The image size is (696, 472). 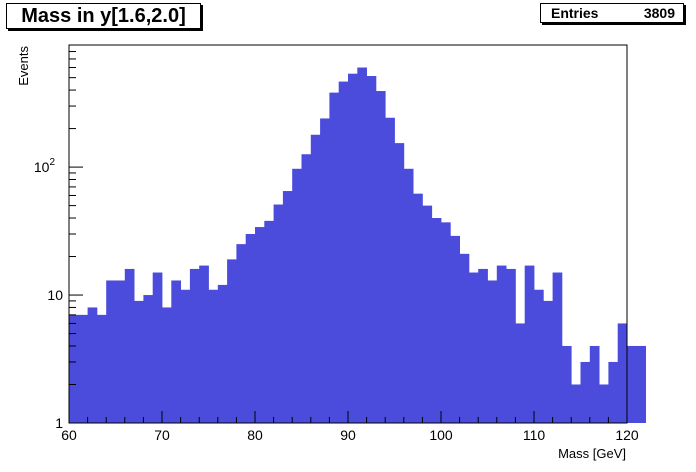 I want to click on x-tick-label: 90, so click(x=348, y=435).